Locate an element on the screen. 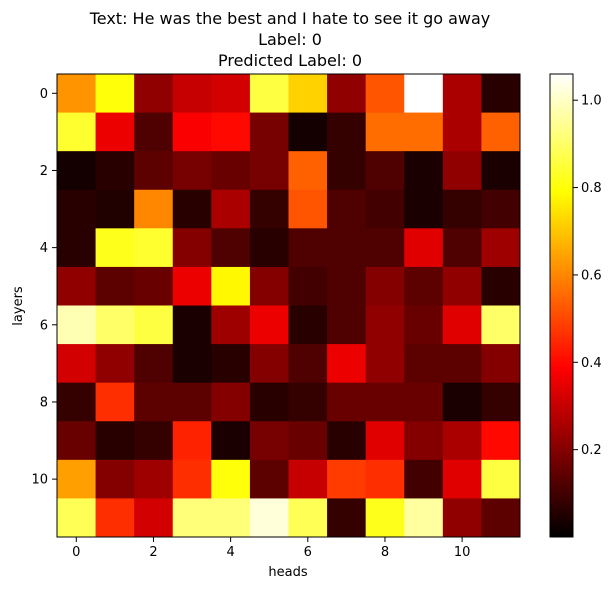  heatmap-cell-r6-c11 is located at coordinates (501, 325).